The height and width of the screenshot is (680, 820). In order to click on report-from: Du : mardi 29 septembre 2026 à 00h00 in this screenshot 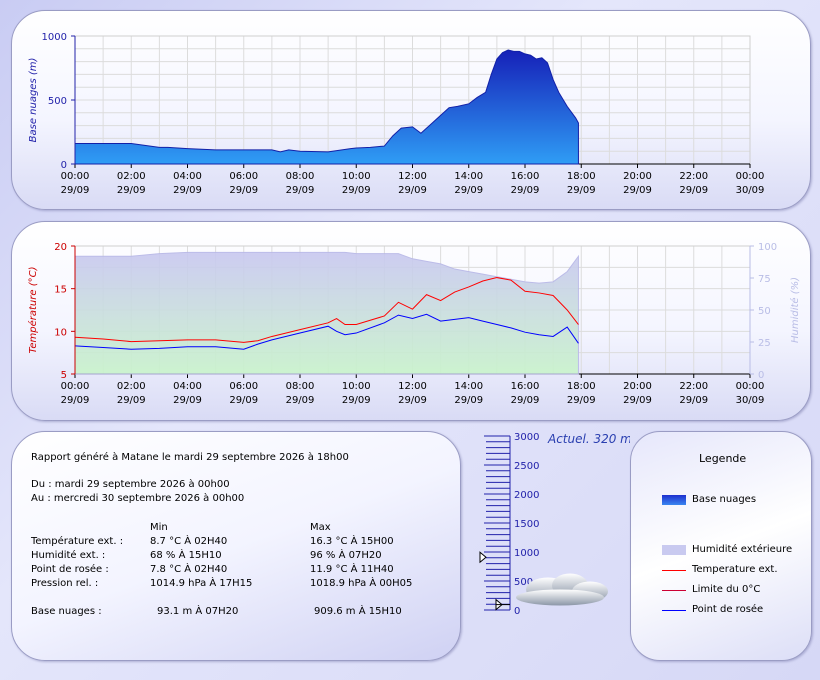, I will do `click(130, 484)`.